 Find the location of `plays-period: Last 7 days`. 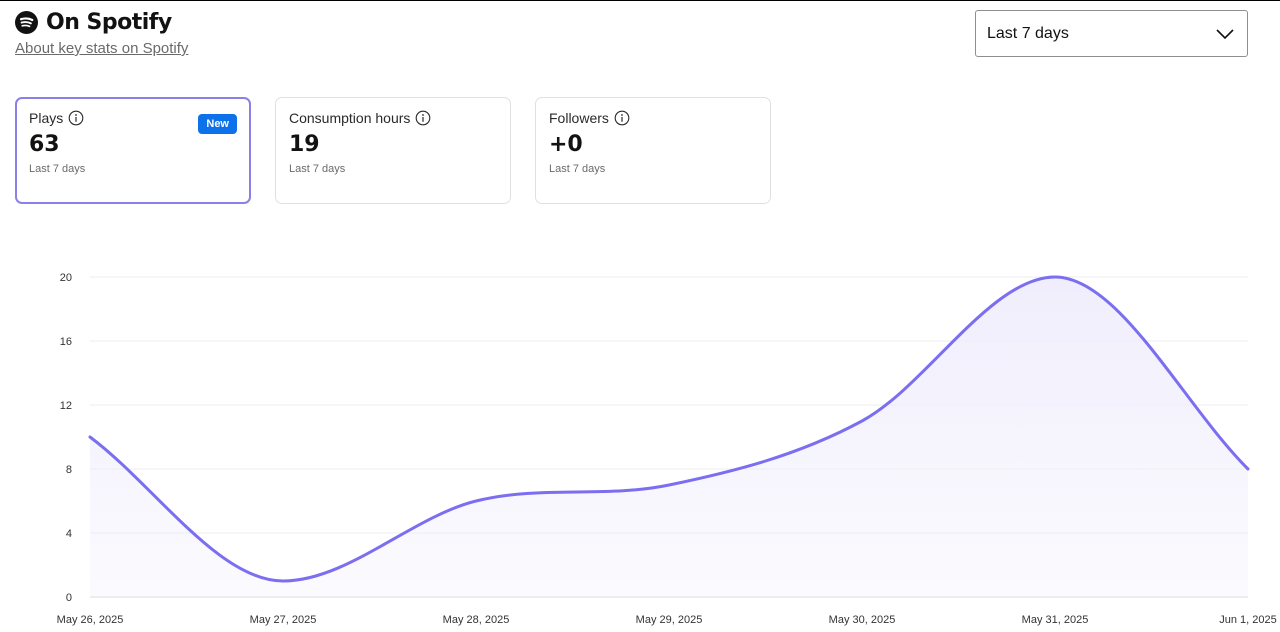

plays-period: Last 7 days is located at coordinates (57, 169).